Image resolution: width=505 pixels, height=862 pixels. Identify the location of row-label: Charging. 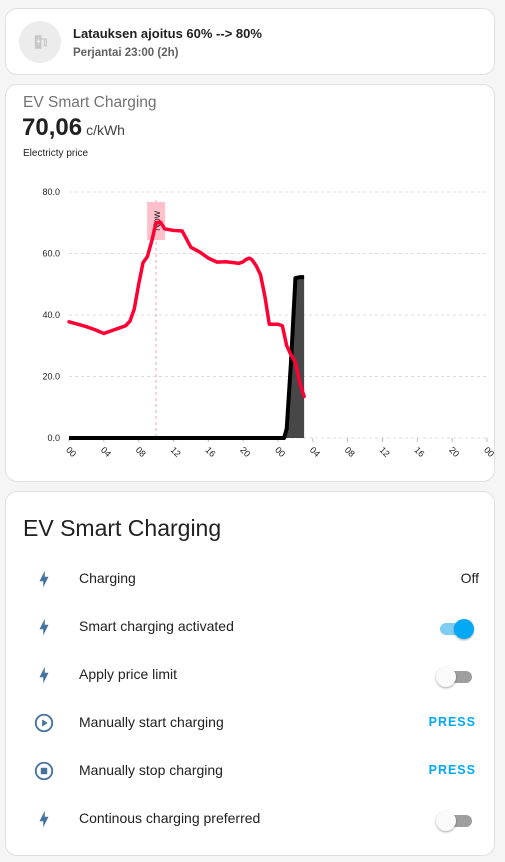
(107, 578).